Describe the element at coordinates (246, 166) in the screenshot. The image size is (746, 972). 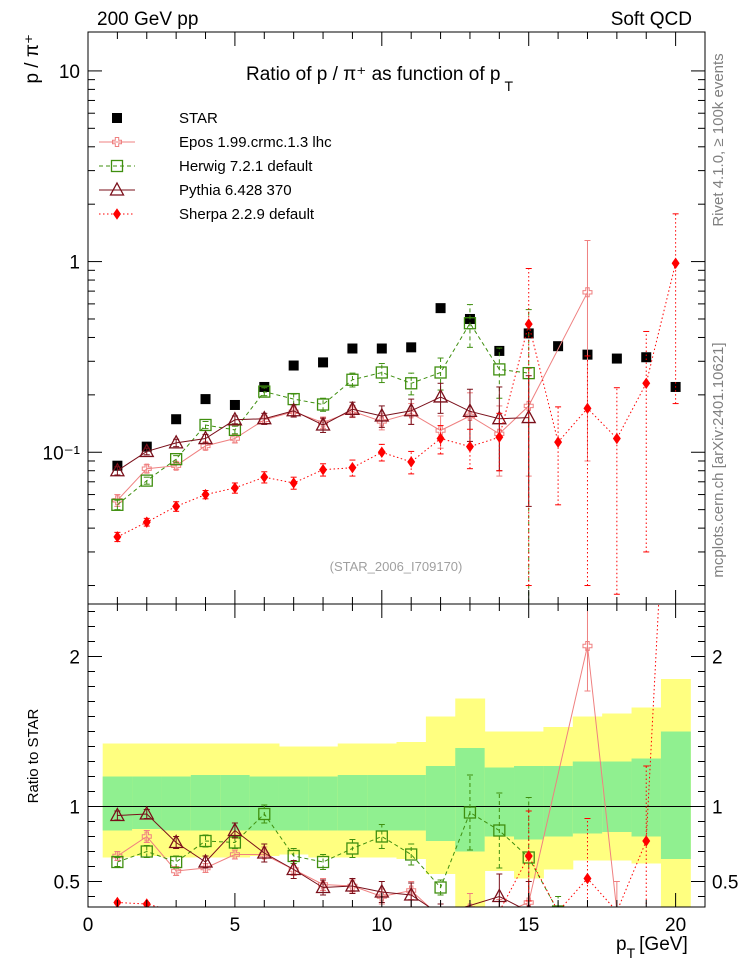
I see `legend-label-herwig-7-2-1-default: Herwig 7.2.1 default` at that location.